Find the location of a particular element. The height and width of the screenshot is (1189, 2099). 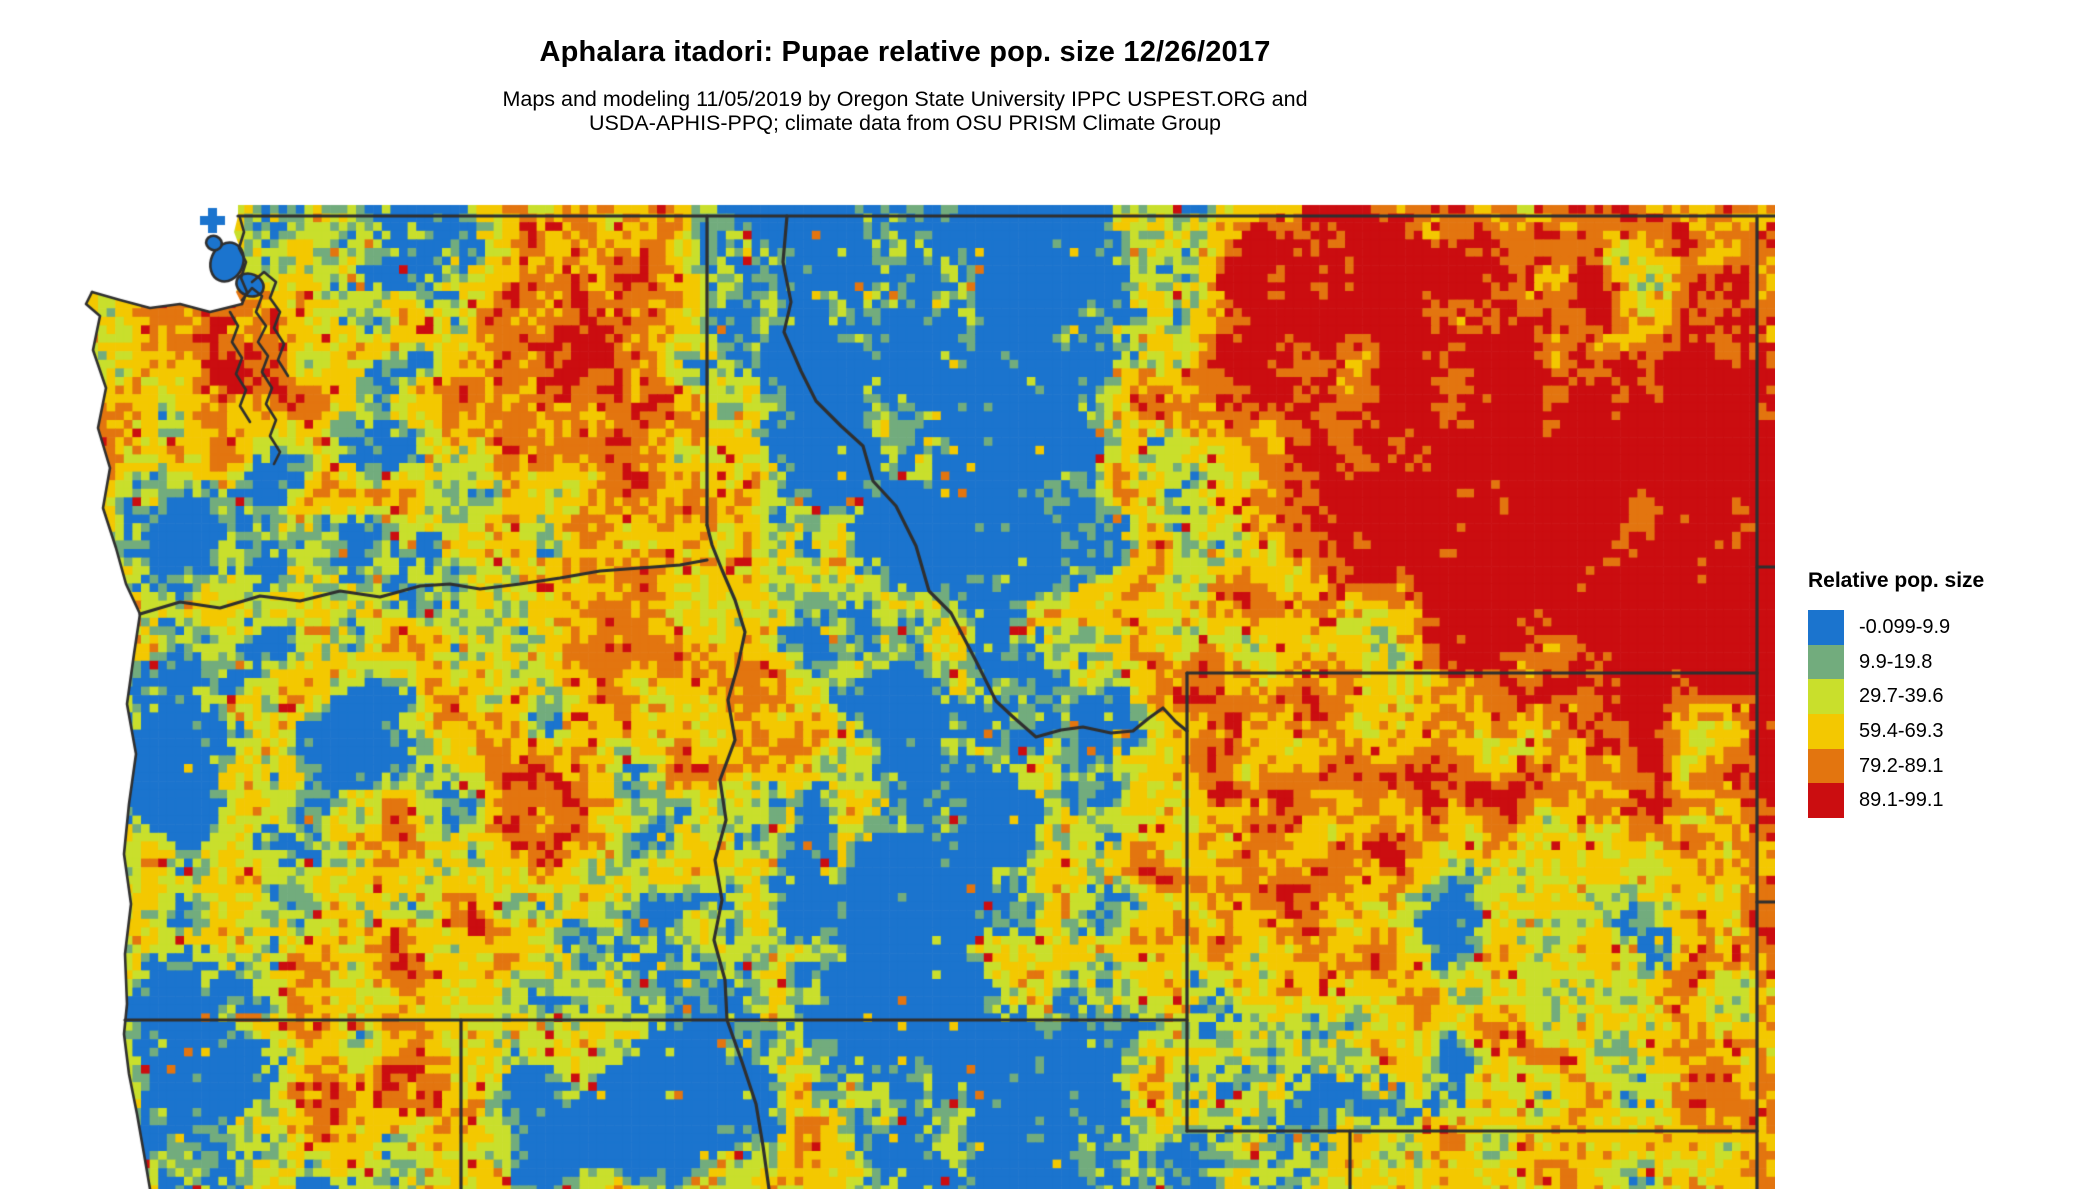

legend-label: 29.7-39.6 is located at coordinates (1901, 696).